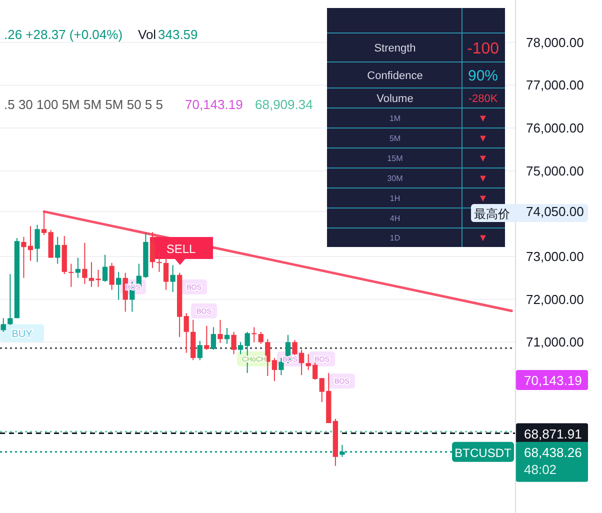 The image size is (602, 513). I want to click on y-tick-label: 78,000.00, so click(555, 42).